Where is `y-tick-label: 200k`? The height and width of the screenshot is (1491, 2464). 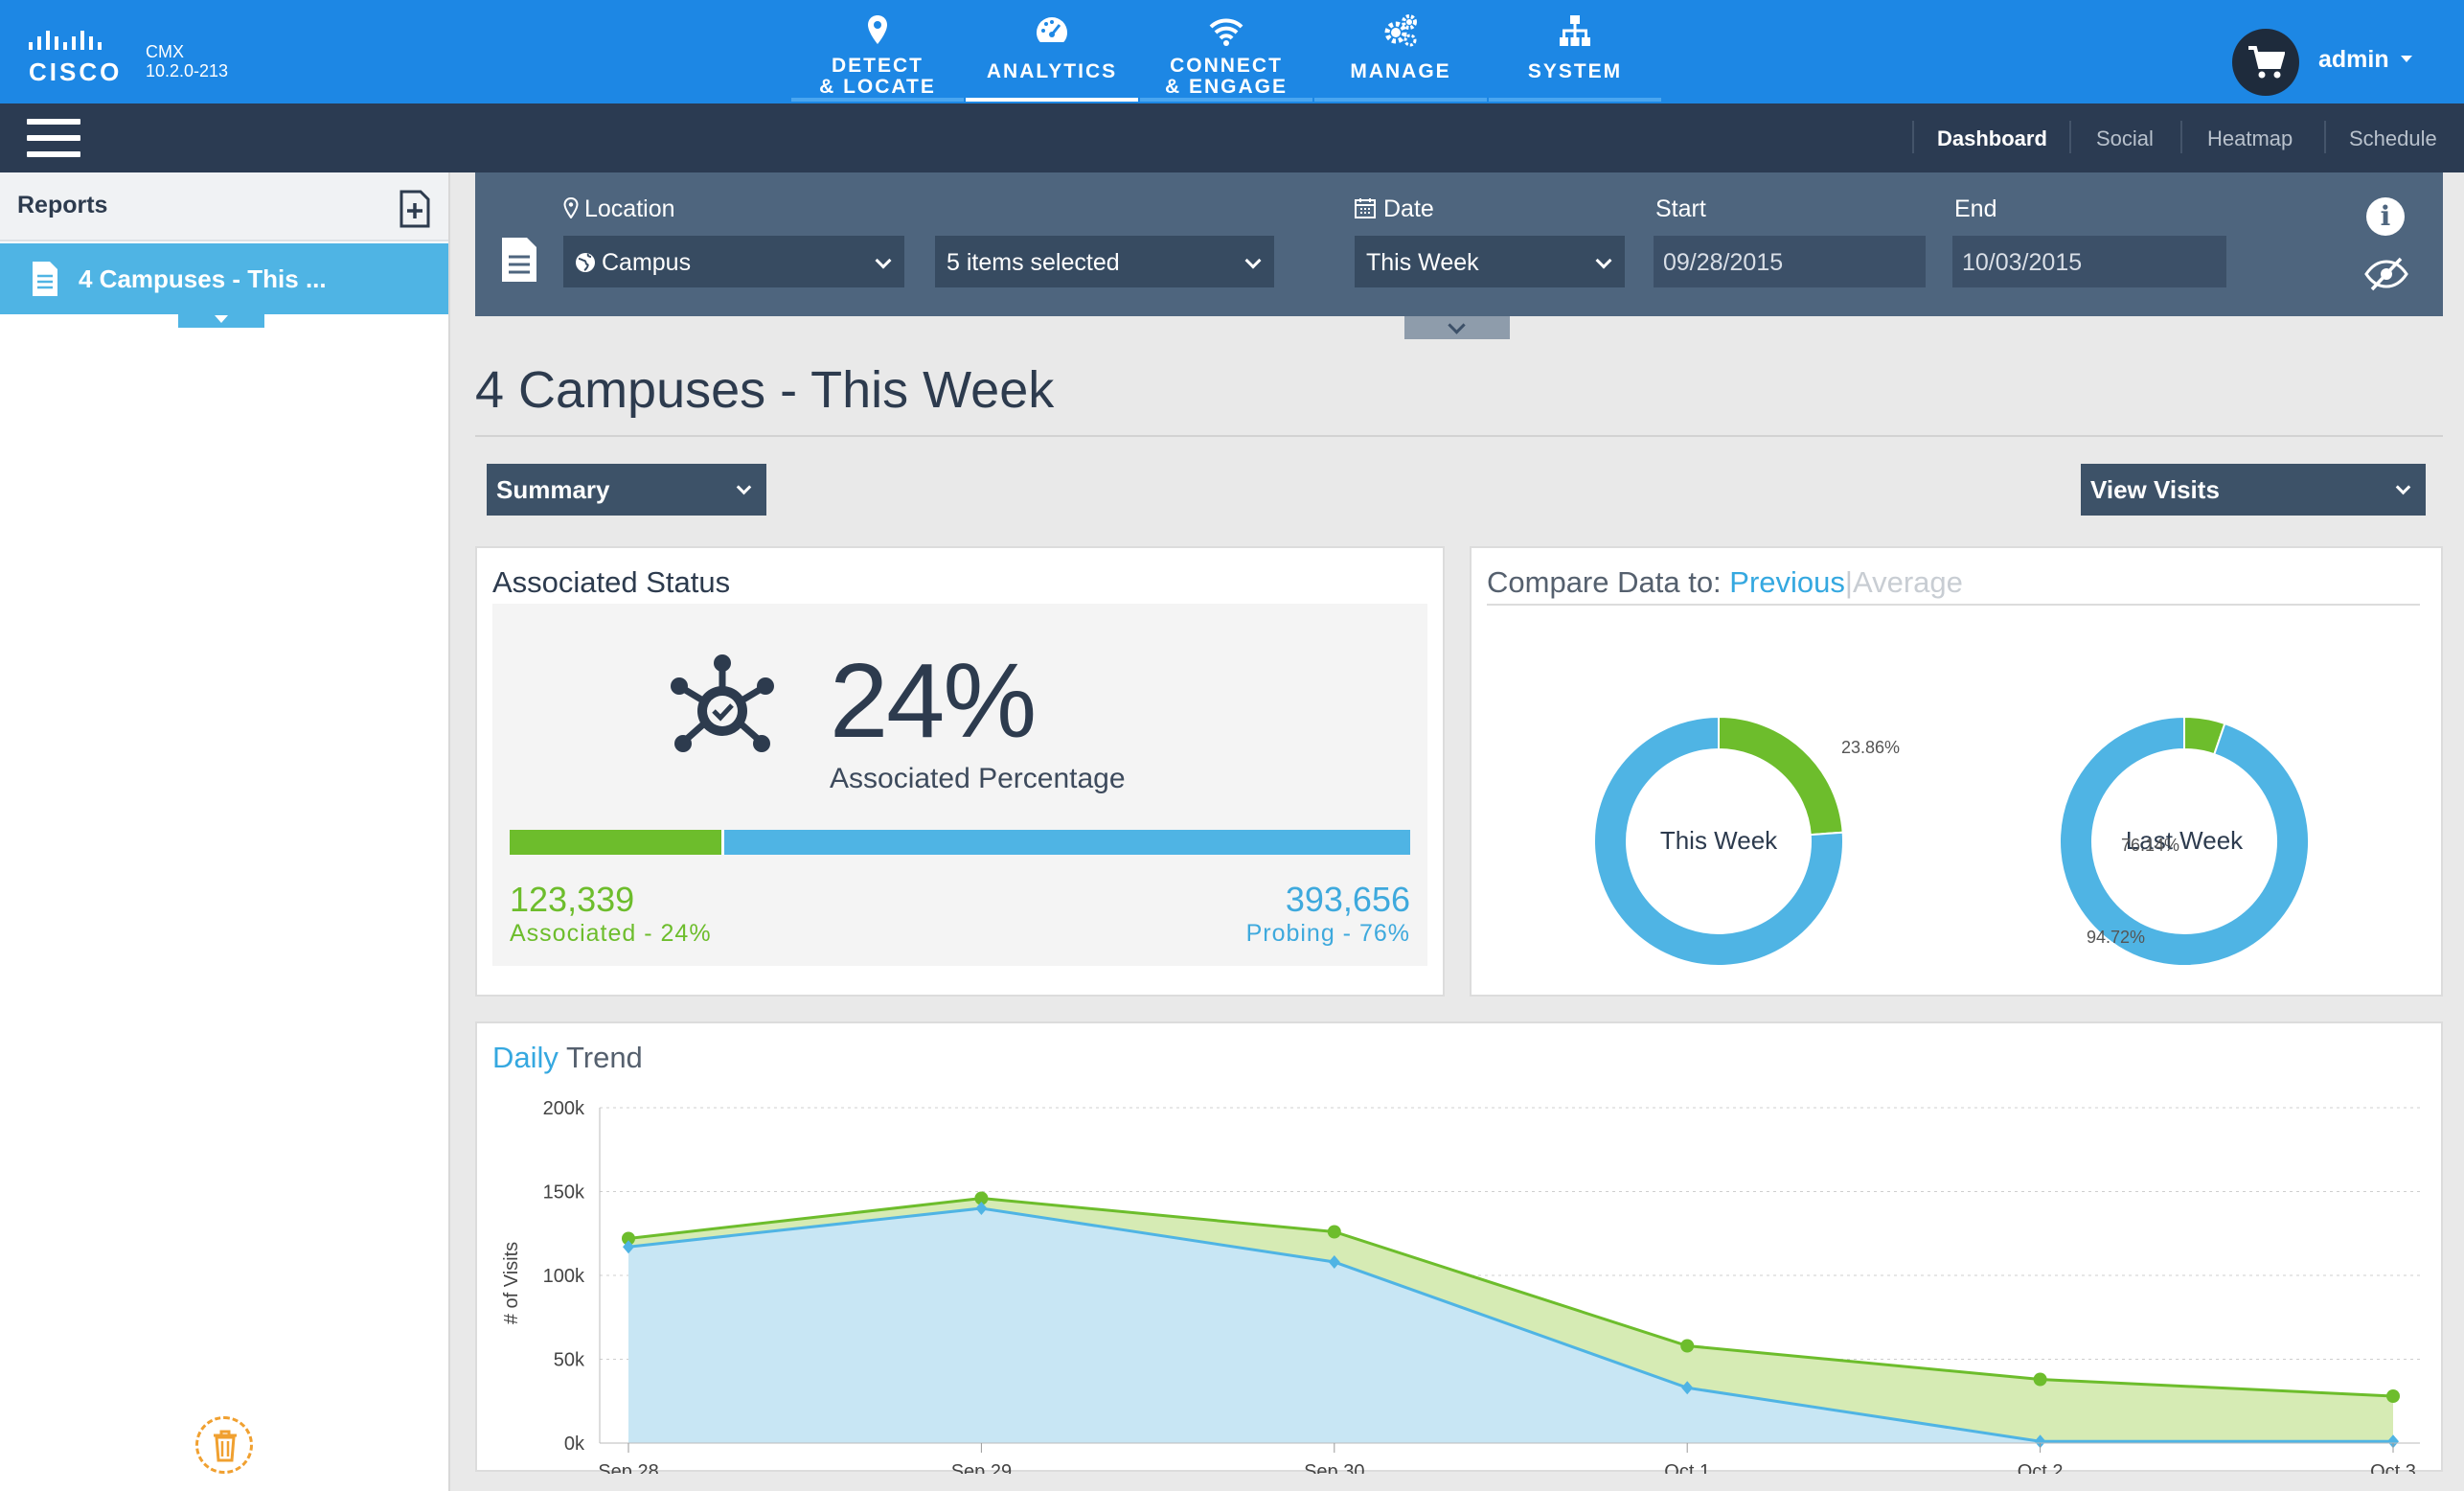 y-tick-label: 200k is located at coordinates (564, 1108).